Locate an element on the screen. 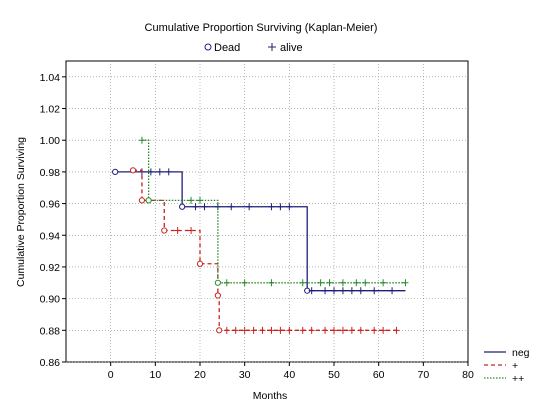 The image size is (550, 419). y-tick-label: 1.00 is located at coordinates (50, 141).